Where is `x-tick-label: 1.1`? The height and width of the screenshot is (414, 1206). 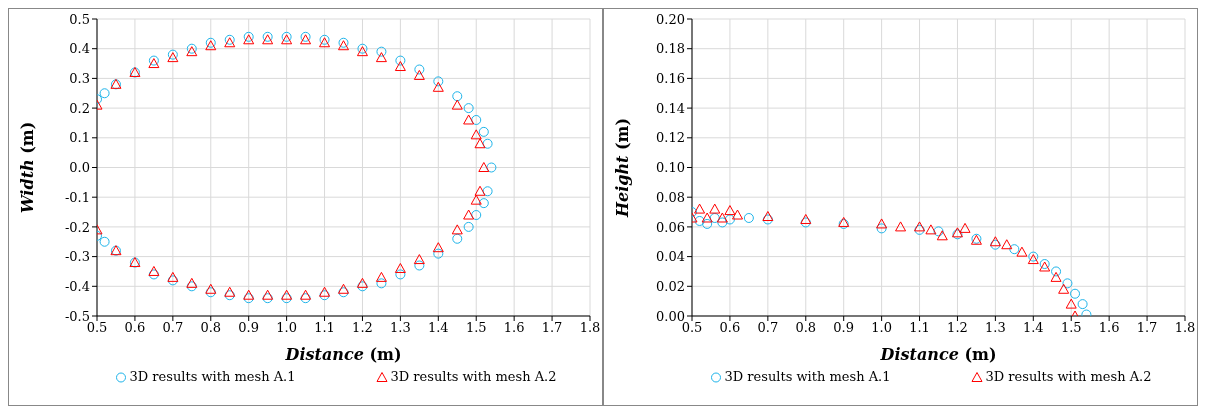 x-tick-label: 1.1 is located at coordinates (919, 328).